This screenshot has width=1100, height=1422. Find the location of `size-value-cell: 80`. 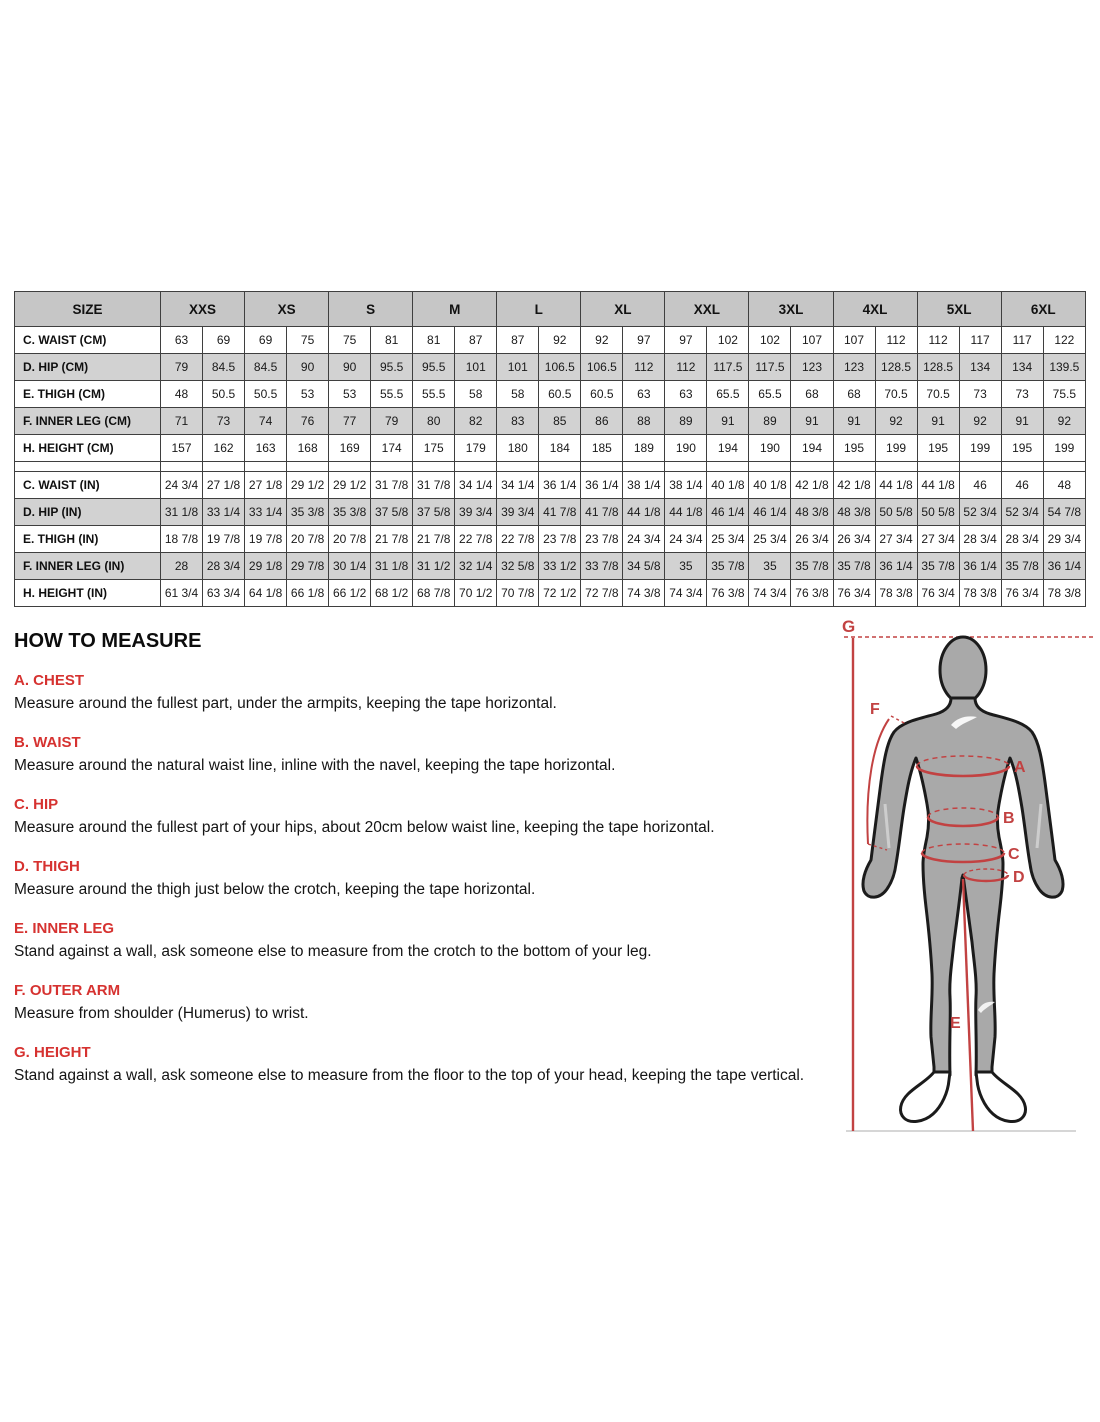

size-value-cell: 80 is located at coordinates (434, 421).